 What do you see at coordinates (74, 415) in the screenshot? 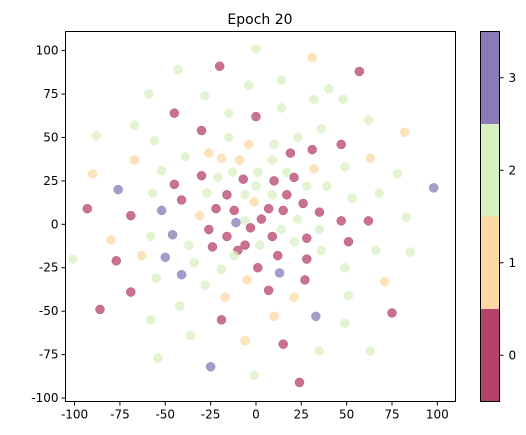
I see `x-tick-label: -100` at bounding box center [74, 415].